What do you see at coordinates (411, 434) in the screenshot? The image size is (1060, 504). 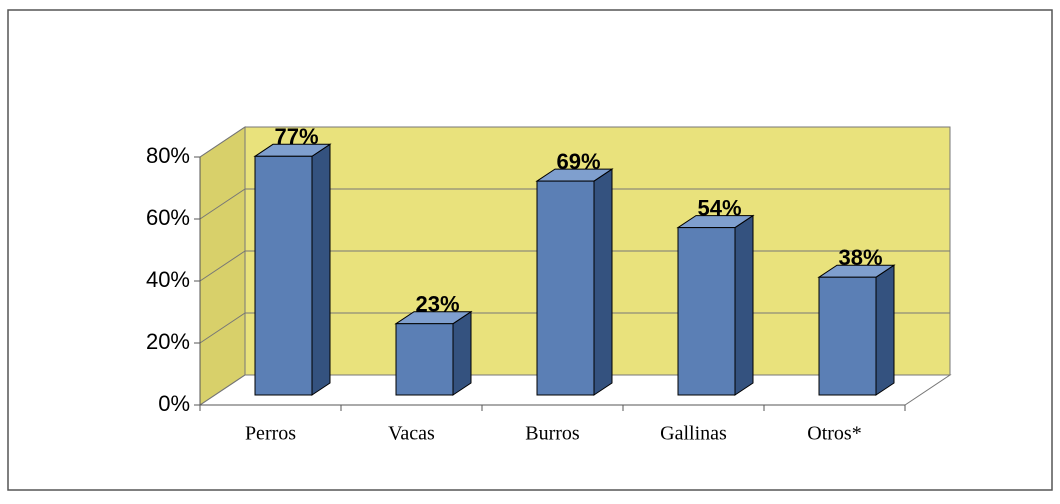 I see `x-tick-label: Vacas` at bounding box center [411, 434].